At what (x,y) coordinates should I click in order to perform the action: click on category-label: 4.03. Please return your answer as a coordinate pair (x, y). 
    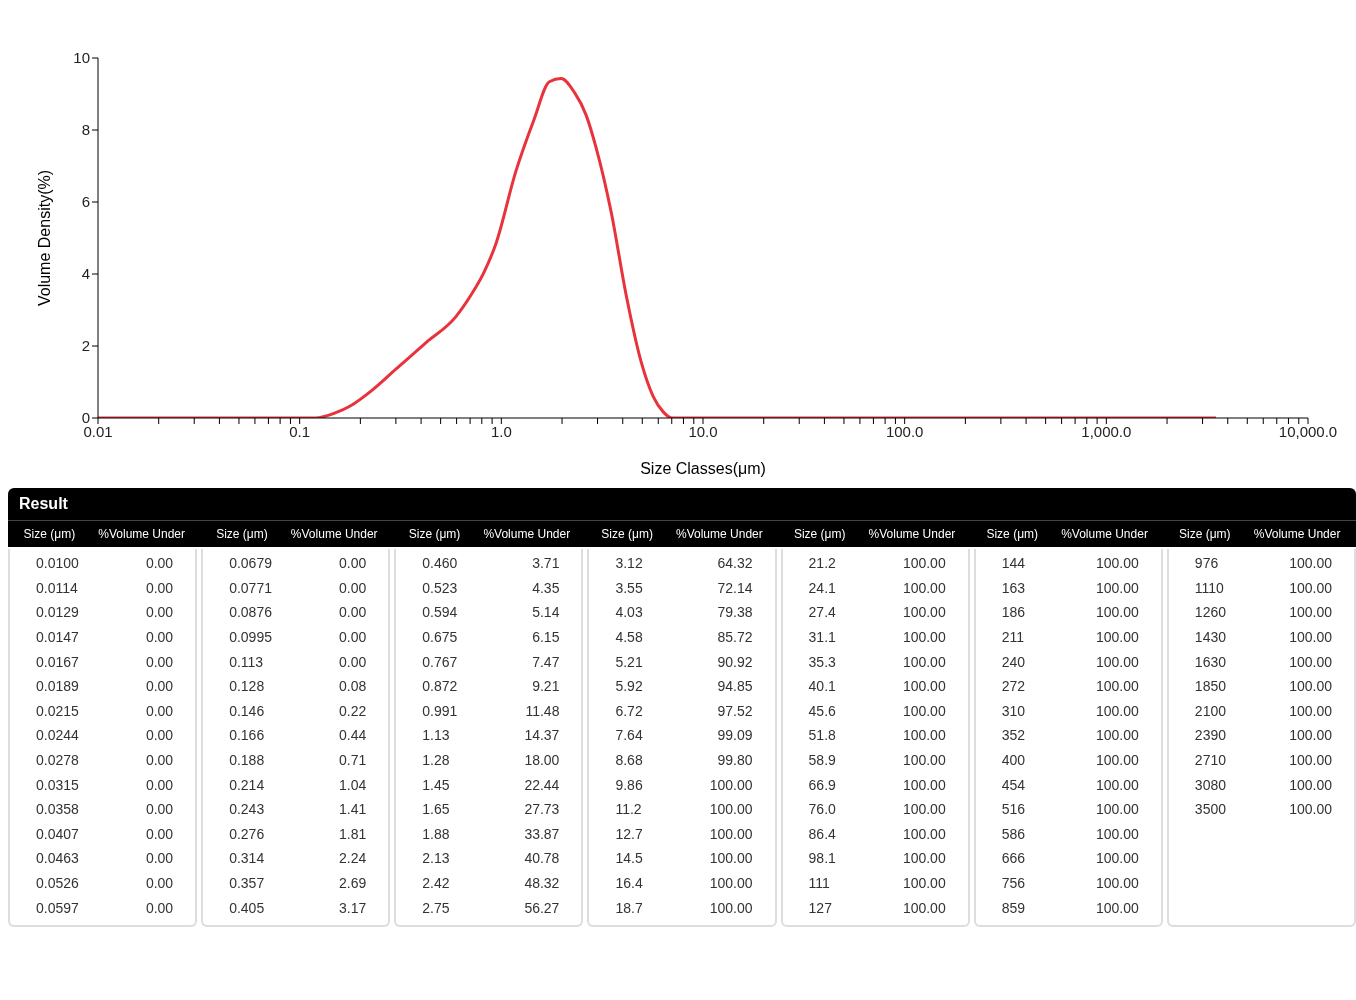
    Looking at the image, I should click on (629, 612).